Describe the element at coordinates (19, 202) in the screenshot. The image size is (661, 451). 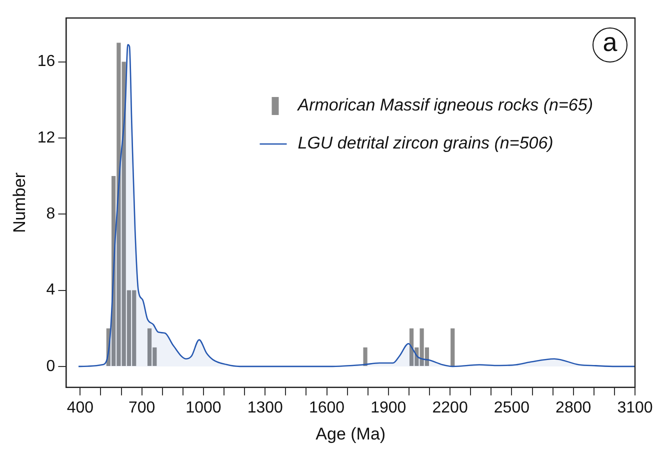
I see `y-axis-title: Number` at that location.